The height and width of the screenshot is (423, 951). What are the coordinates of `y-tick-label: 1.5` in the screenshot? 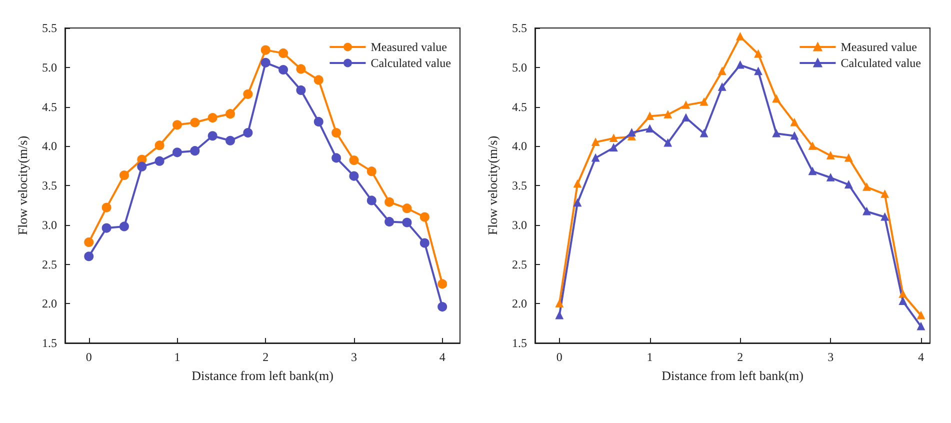 It's located at (519, 343).